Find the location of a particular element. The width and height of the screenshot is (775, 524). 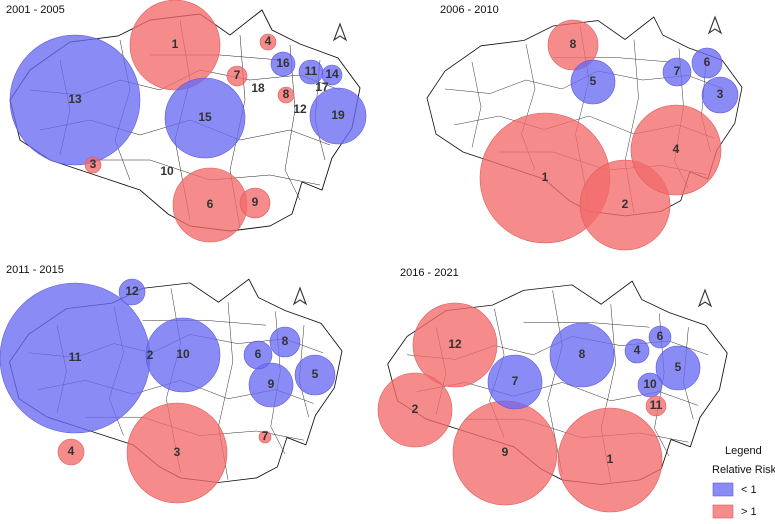

cluster-label: 14 is located at coordinates (332, 74).